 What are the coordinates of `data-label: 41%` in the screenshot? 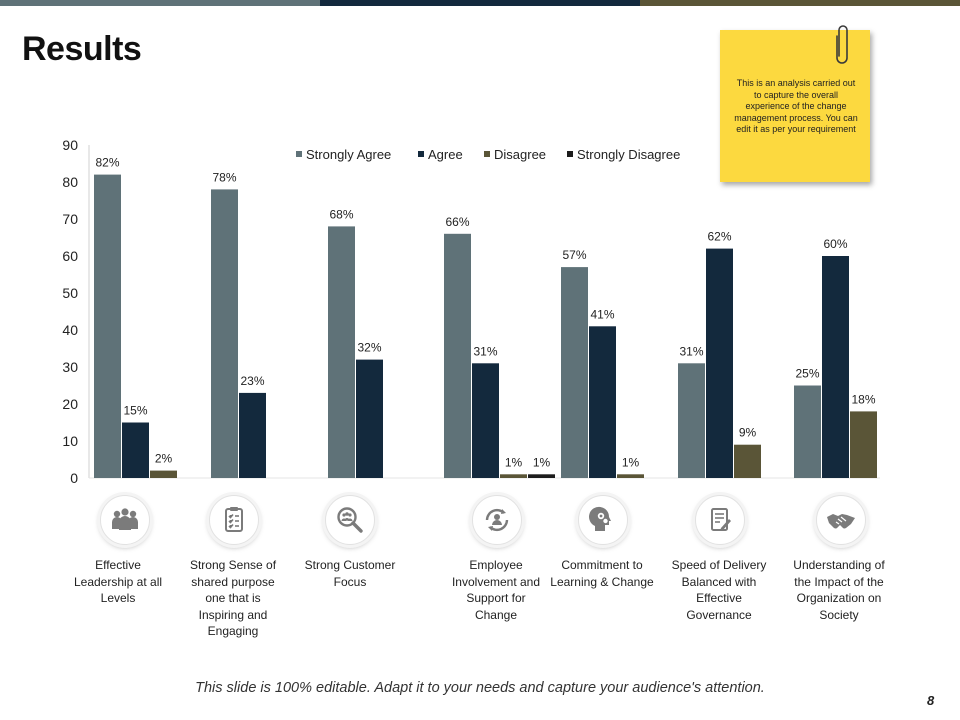 It's located at (602, 314).